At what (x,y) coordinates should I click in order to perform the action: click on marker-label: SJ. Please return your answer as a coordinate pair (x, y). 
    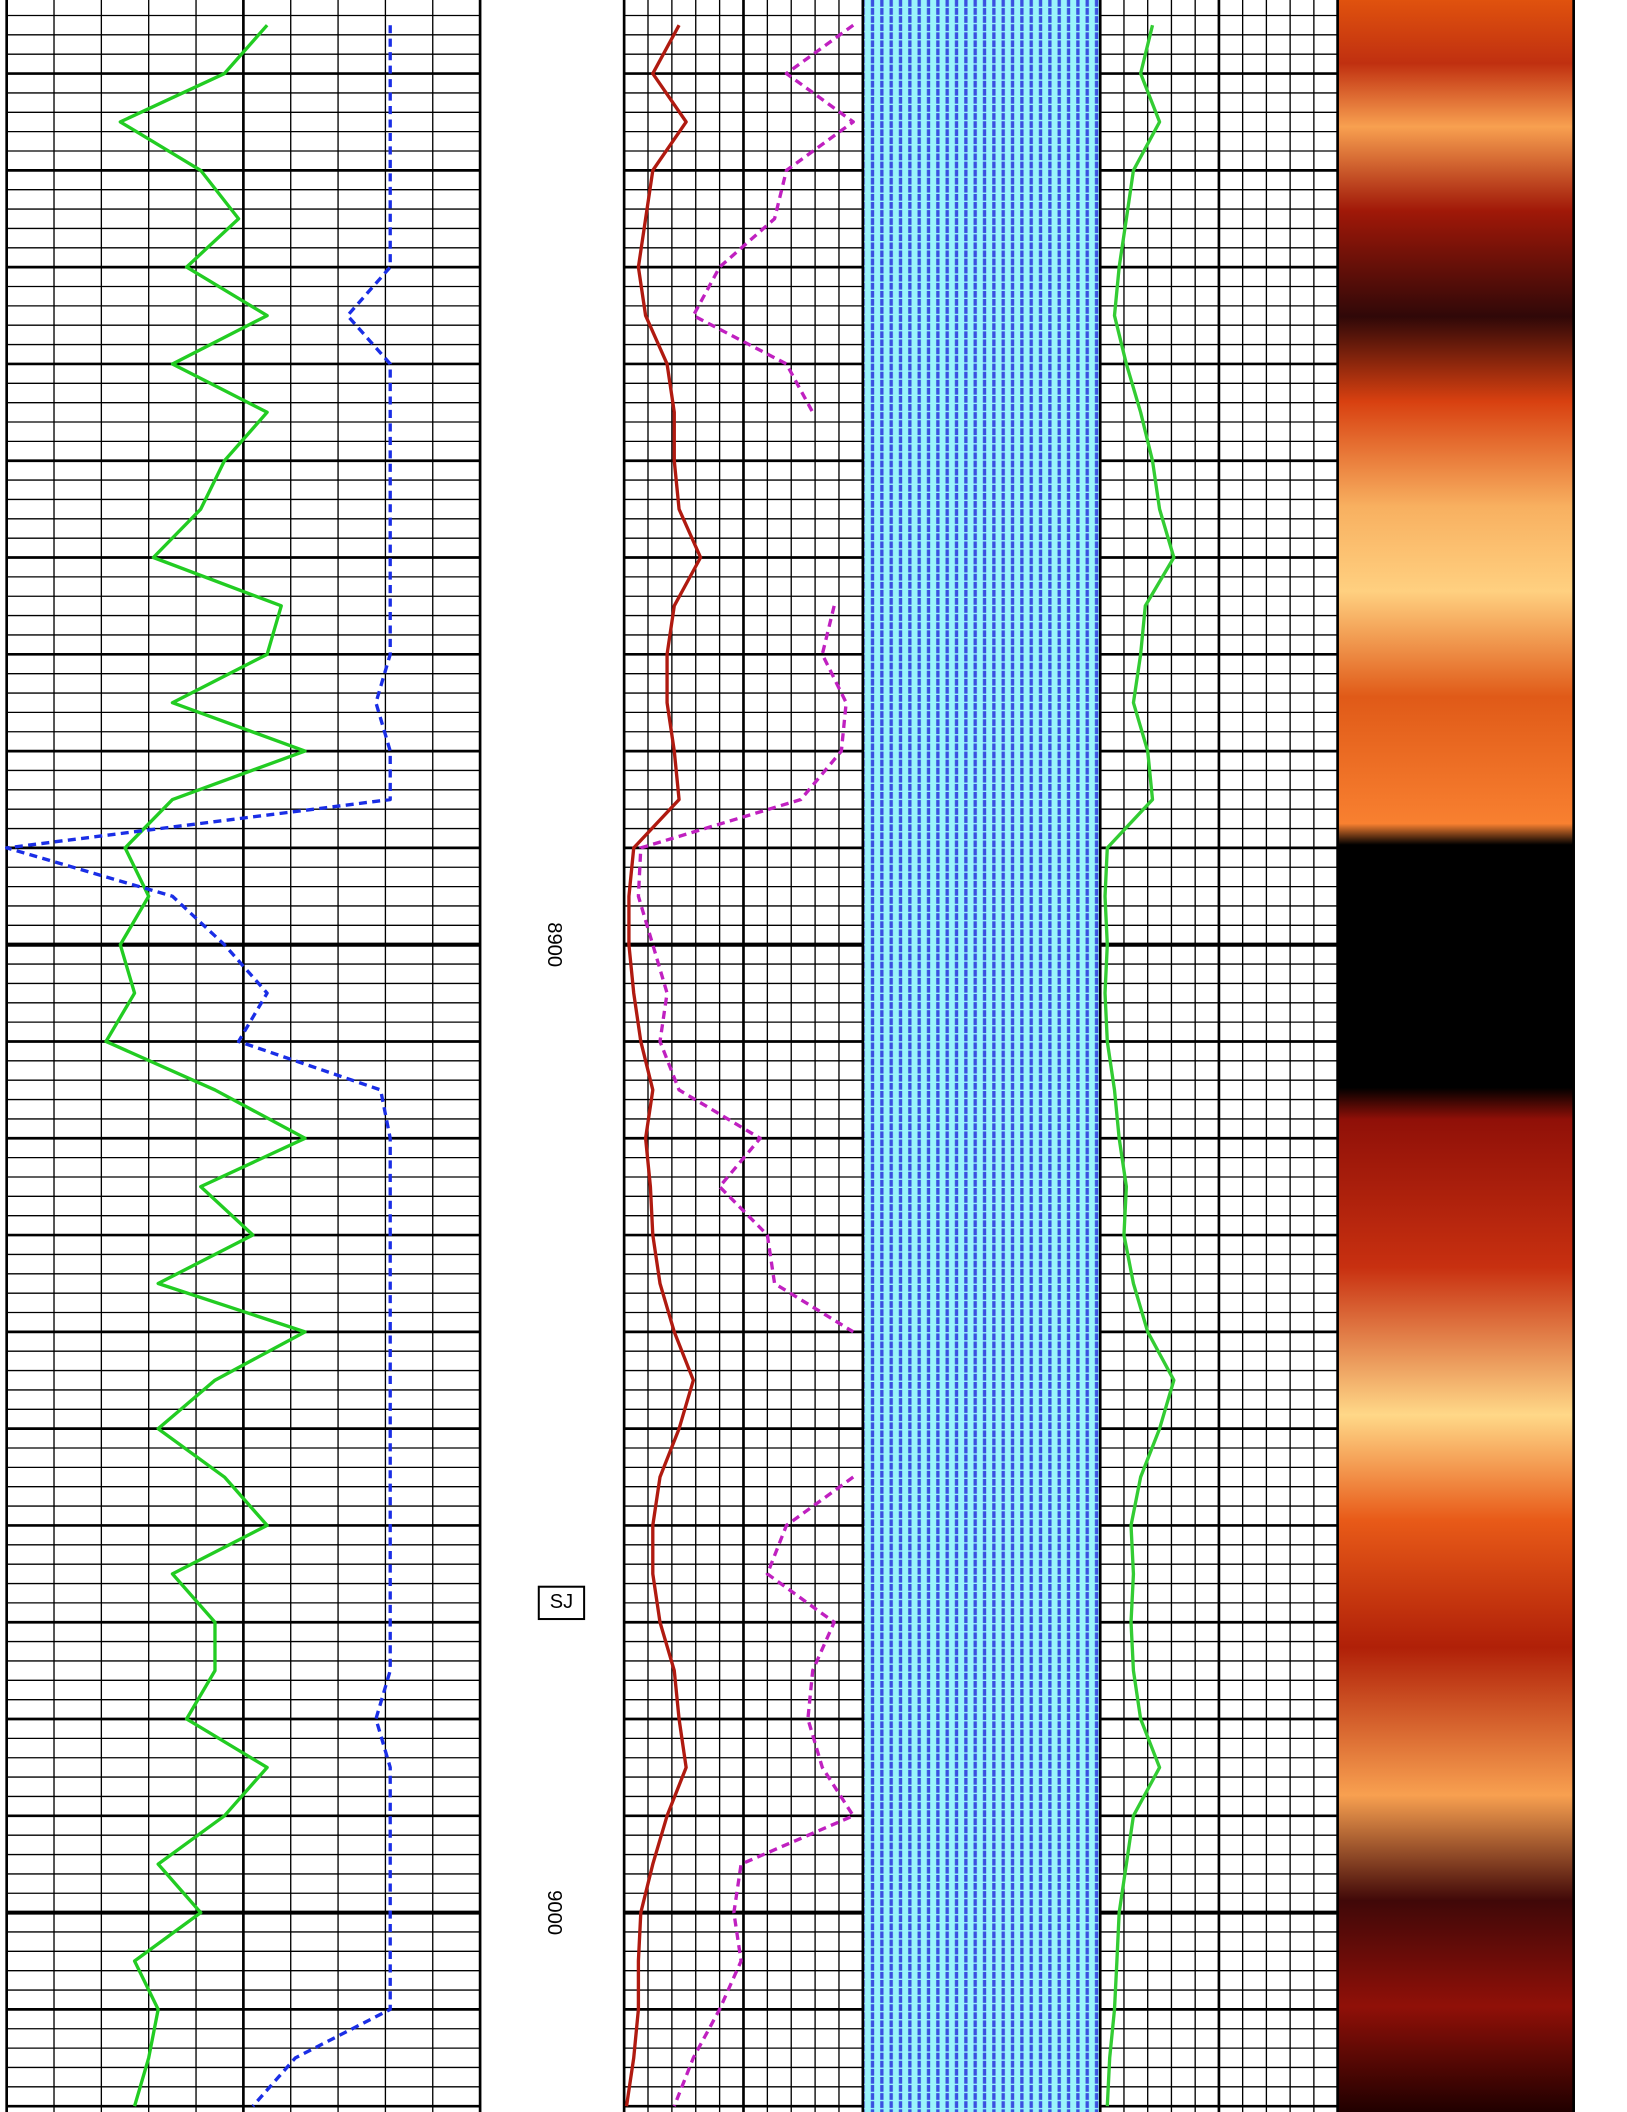
    Looking at the image, I should click on (561, 1602).